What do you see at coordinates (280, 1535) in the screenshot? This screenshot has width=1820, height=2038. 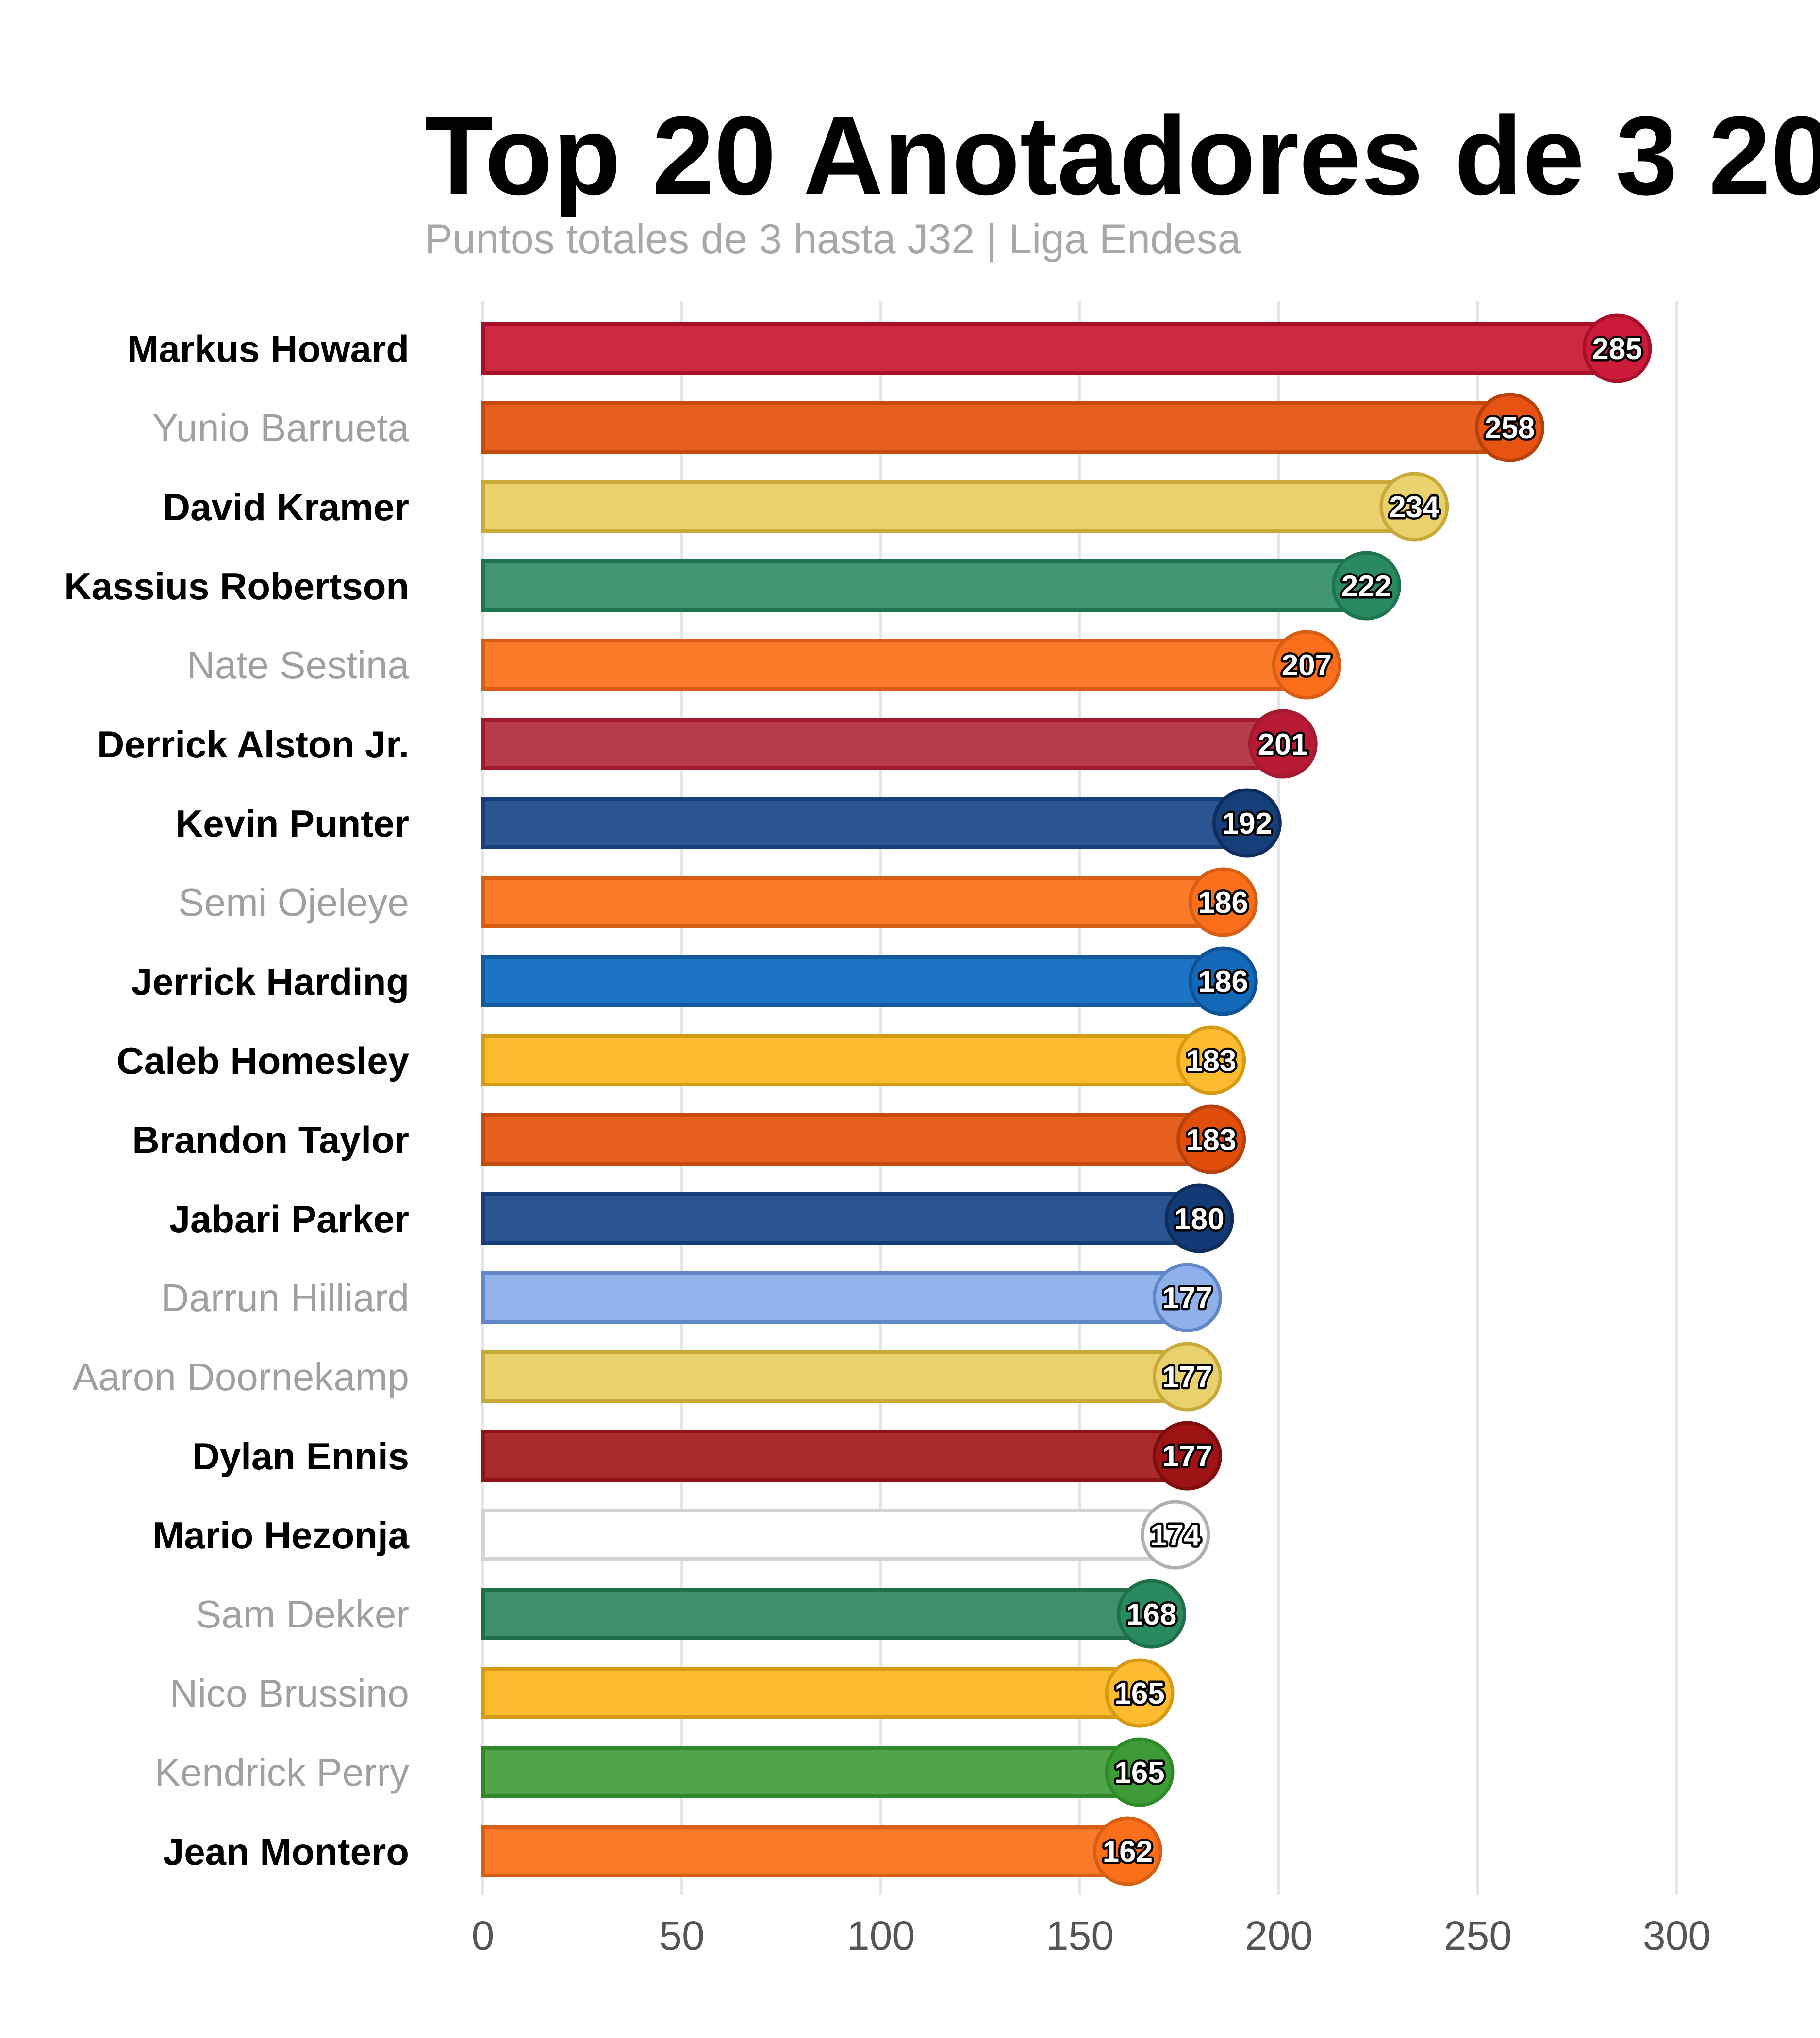 I see `category-label: Mario Hezonja` at bounding box center [280, 1535].